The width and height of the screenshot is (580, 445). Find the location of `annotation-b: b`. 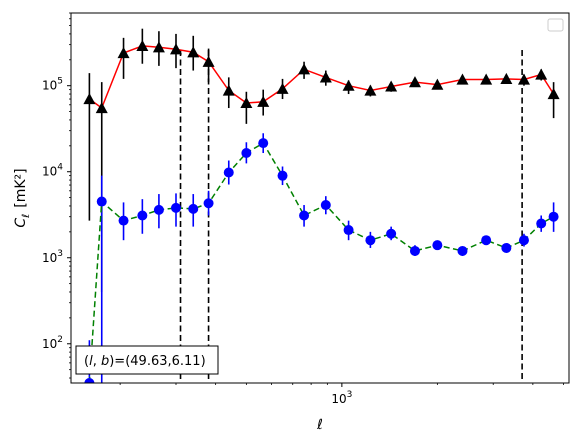

annotation-b: b is located at coordinates (105, 361).